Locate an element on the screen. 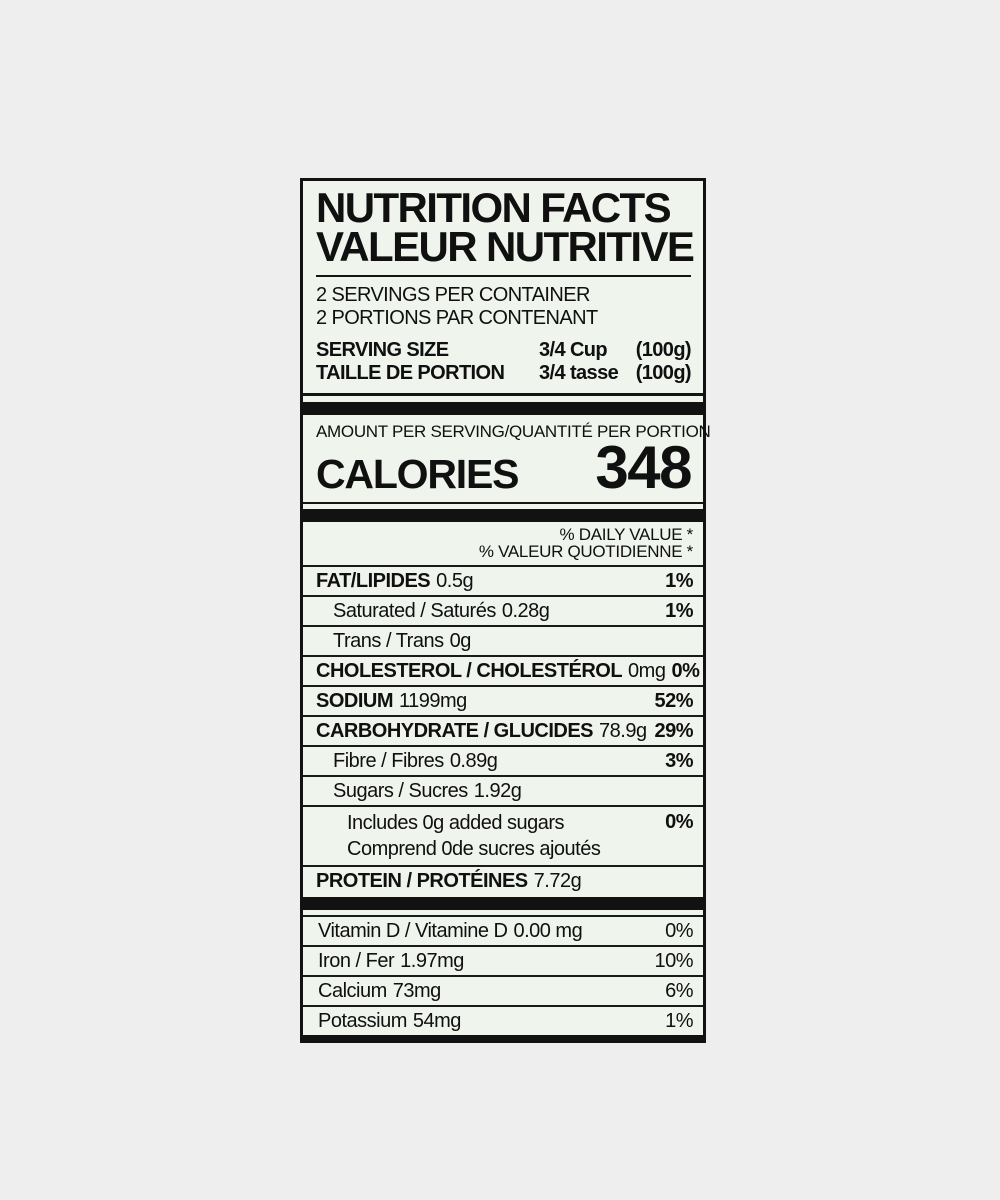 This screenshot has width=1000, height=1200. serving-size-weight-fr: (100g) is located at coordinates (663, 373).